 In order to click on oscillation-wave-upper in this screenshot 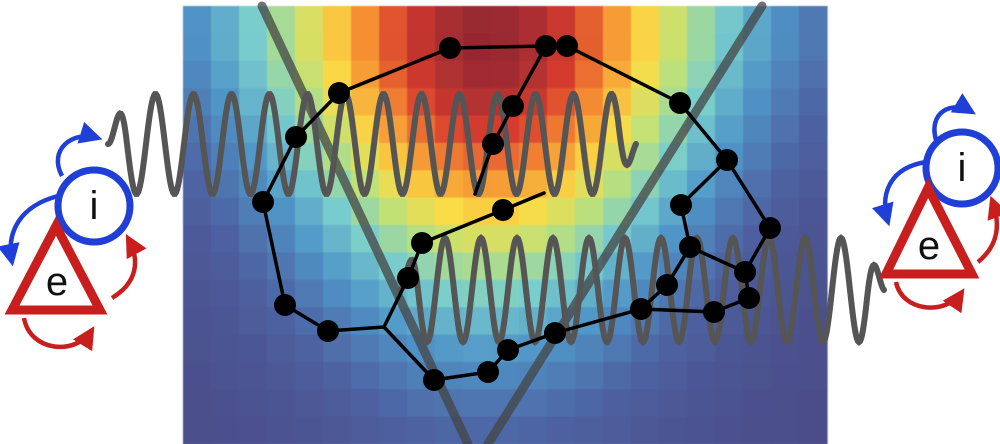, I will do `click(372, 144)`.